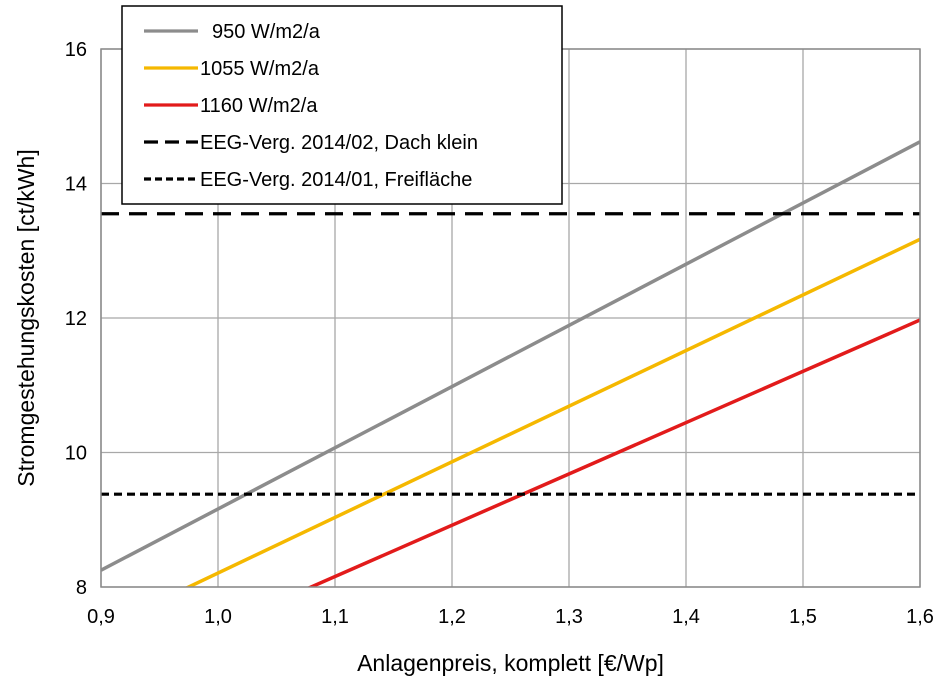 Image resolution: width=938 pixels, height=682 pixels. I want to click on legend-label-2: 1055 W/m2/a, so click(260, 69).